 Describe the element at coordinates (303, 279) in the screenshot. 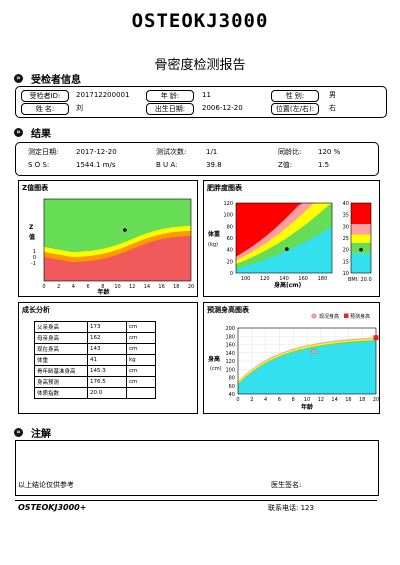

I see `obesity-x-tick: 160` at that location.